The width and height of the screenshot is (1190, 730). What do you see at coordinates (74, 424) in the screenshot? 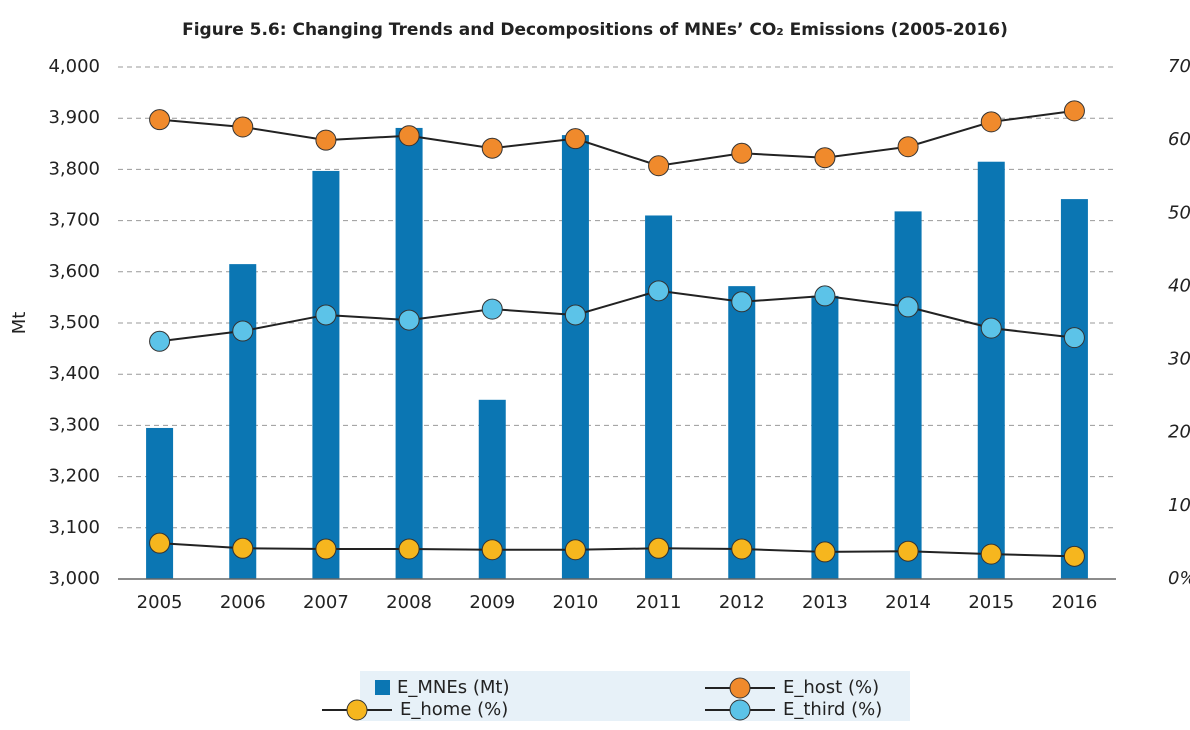
I see `y-tick-label: 3,300` at bounding box center [74, 424].